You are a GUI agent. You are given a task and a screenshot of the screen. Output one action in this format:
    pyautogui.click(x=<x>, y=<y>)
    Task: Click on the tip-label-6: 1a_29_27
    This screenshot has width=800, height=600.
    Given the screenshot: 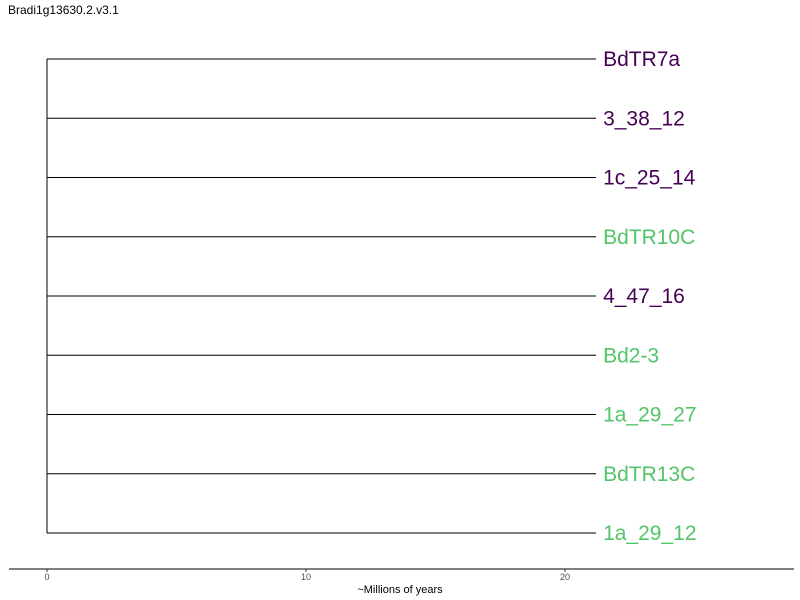 What is the action you would take?
    pyautogui.click(x=649, y=415)
    